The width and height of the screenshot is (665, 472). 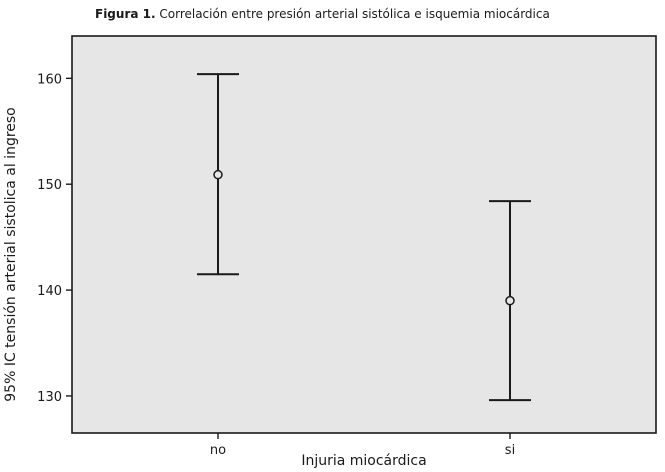 What do you see at coordinates (362, 445) in the screenshot?
I see `x-axis: no si` at bounding box center [362, 445].